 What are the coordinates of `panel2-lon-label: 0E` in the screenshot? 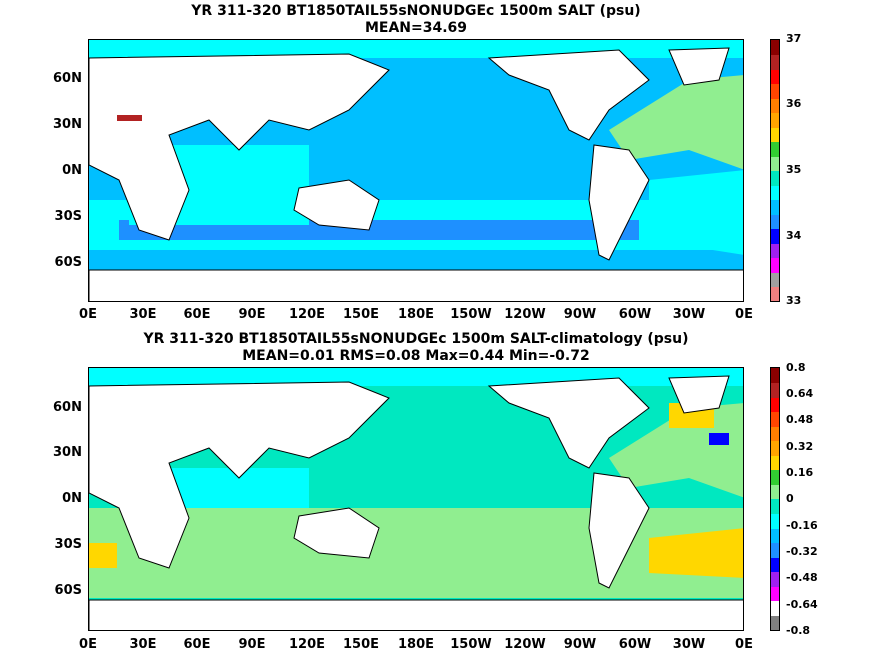 It's located at (744, 644).